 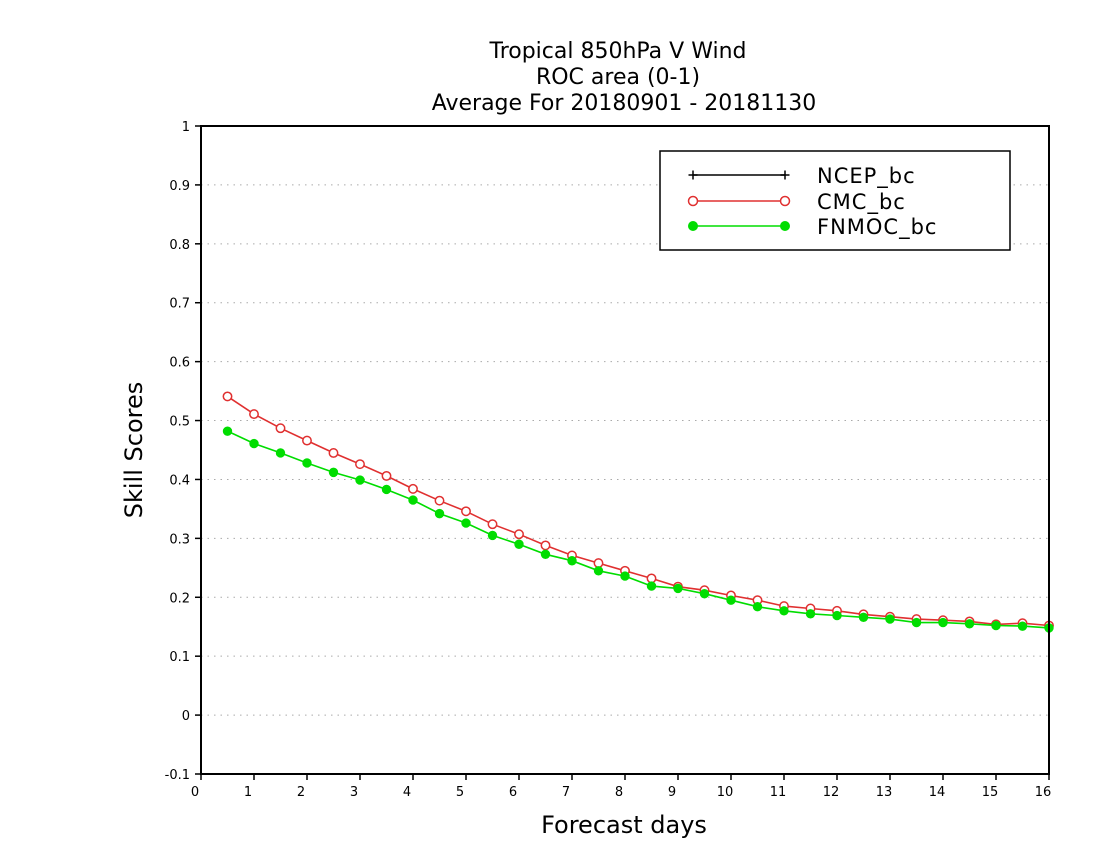 I want to click on legend-item-fnmoc-bc: FNMOC_bc, so click(x=812, y=227).